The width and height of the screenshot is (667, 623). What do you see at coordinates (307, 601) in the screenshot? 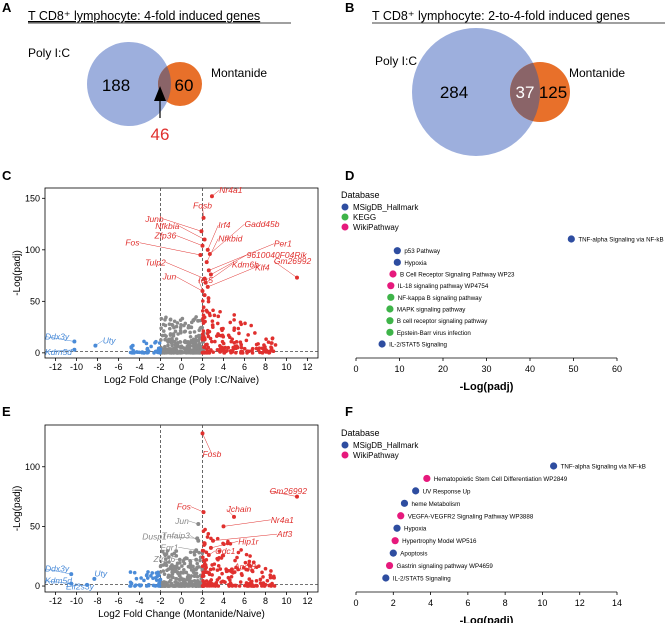
I see `volcano-e-x-tick-label: 12` at bounding box center [307, 601].